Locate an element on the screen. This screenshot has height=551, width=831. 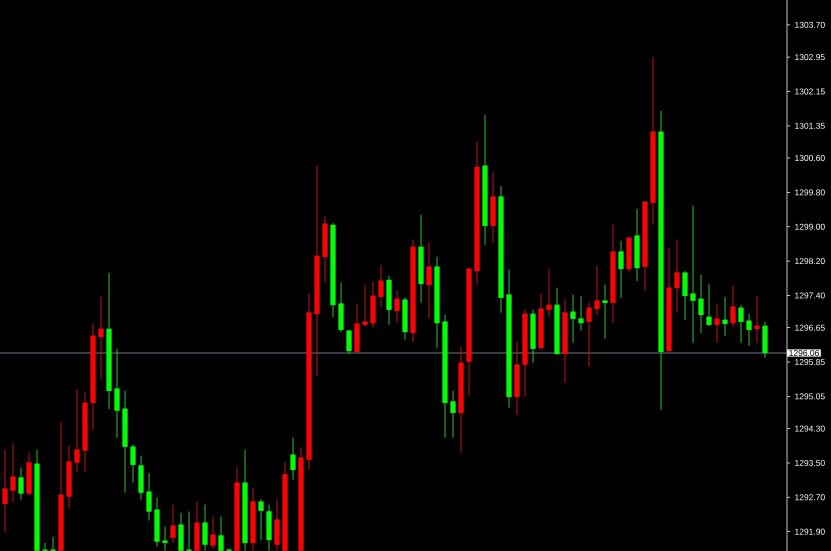
y-tick-label: 1295.85 is located at coordinates (810, 362).